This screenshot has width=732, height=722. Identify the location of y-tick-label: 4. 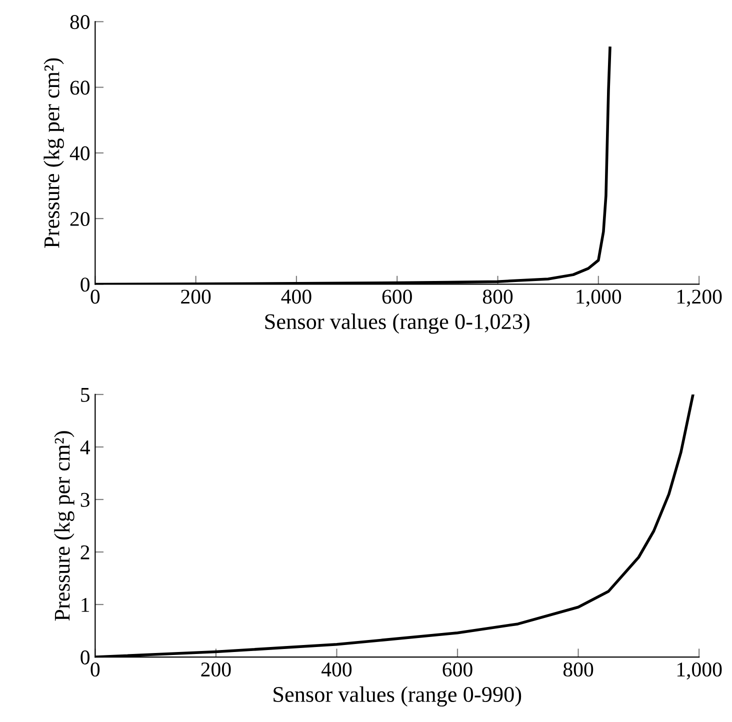
(85, 447).